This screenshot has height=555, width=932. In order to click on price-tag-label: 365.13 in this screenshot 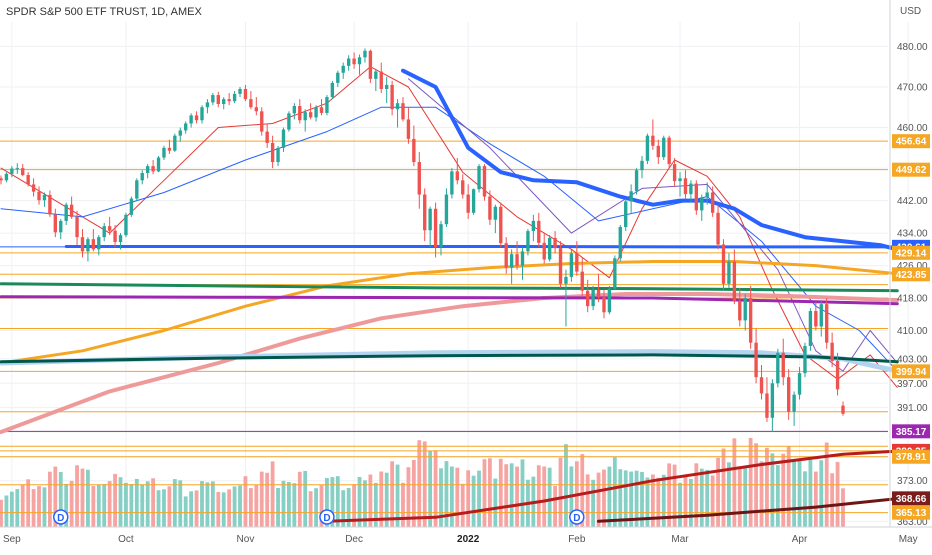, I will do `click(911, 513)`.